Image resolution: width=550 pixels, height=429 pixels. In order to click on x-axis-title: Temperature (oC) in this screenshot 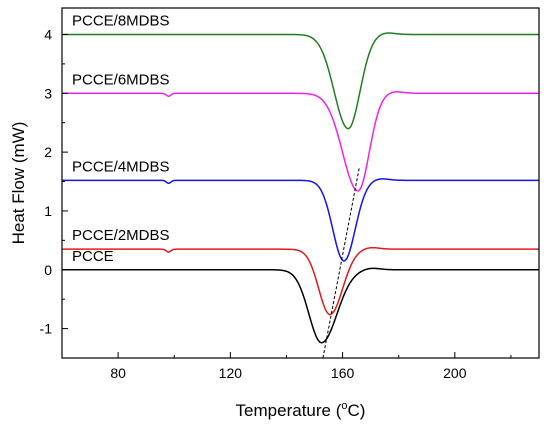, I will do `click(301, 410)`.